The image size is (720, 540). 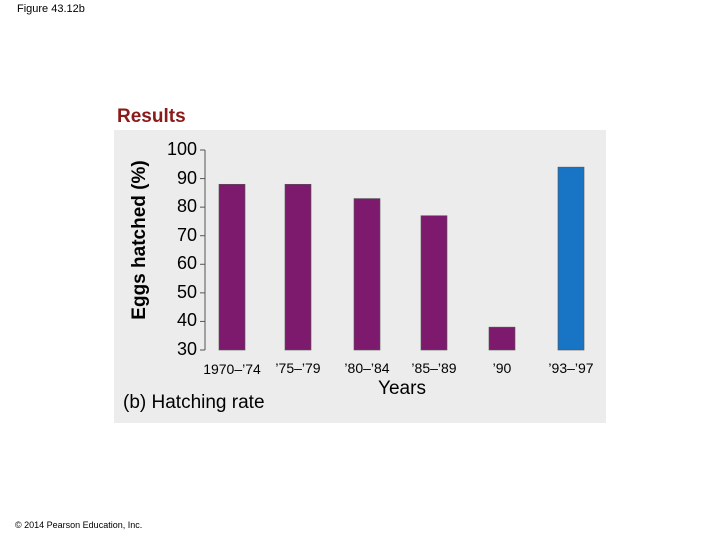 What do you see at coordinates (79, 525) in the screenshot?
I see `copyright-notice: © 2014 Pearson Education, Inc.` at bounding box center [79, 525].